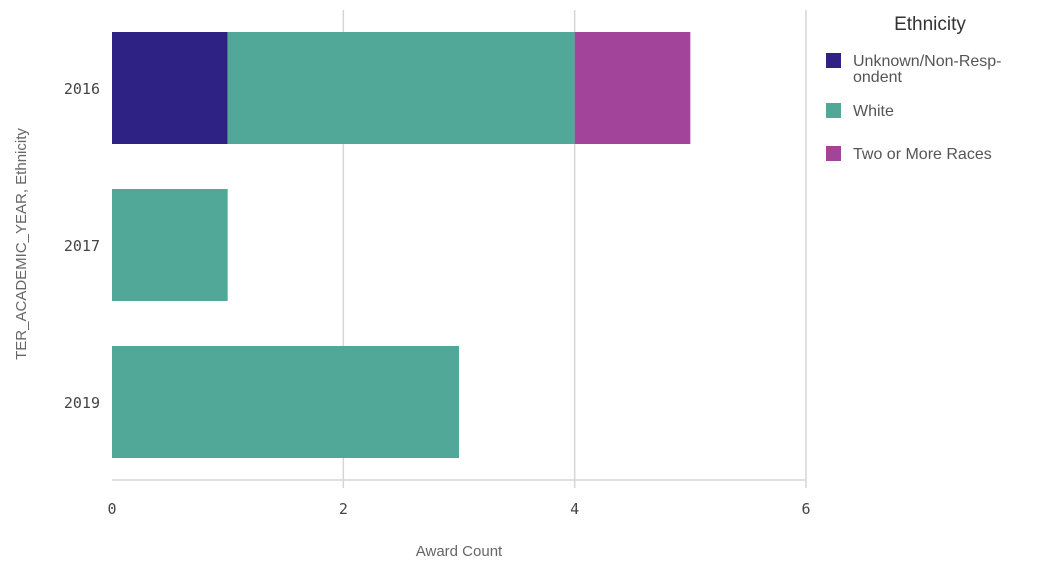  I want to click on x-tick-label: 0, so click(111, 509).